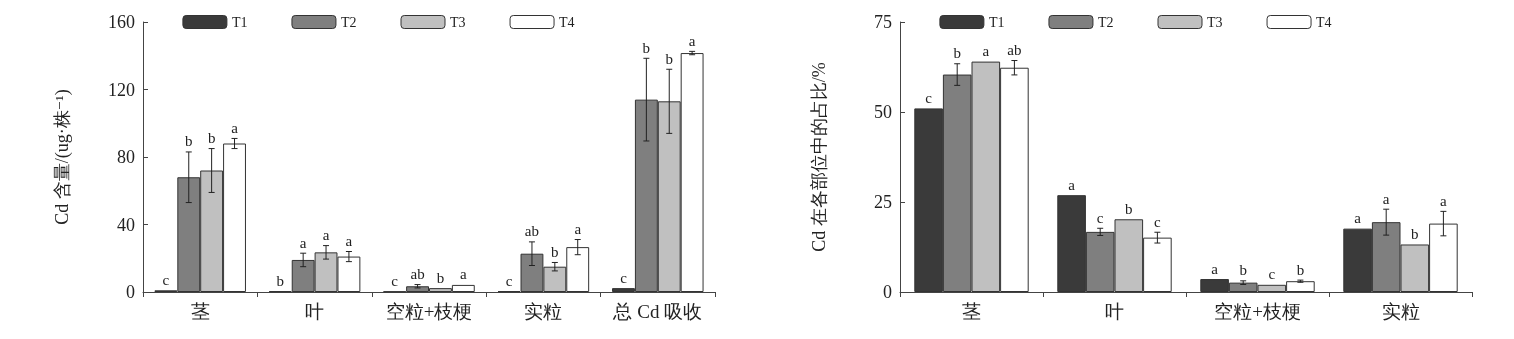 The width and height of the screenshot is (1514, 339). I want to click on y-tick-label: 25, so click(883, 202).